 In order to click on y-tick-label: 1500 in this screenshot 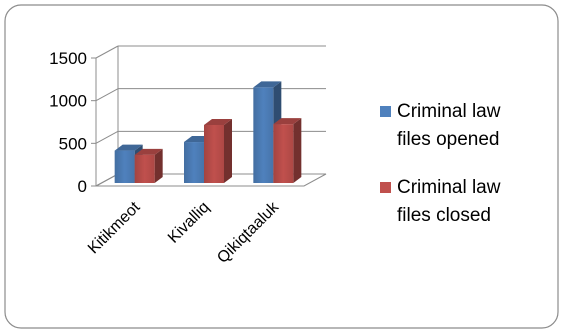, I will do `click(68, 58)`.